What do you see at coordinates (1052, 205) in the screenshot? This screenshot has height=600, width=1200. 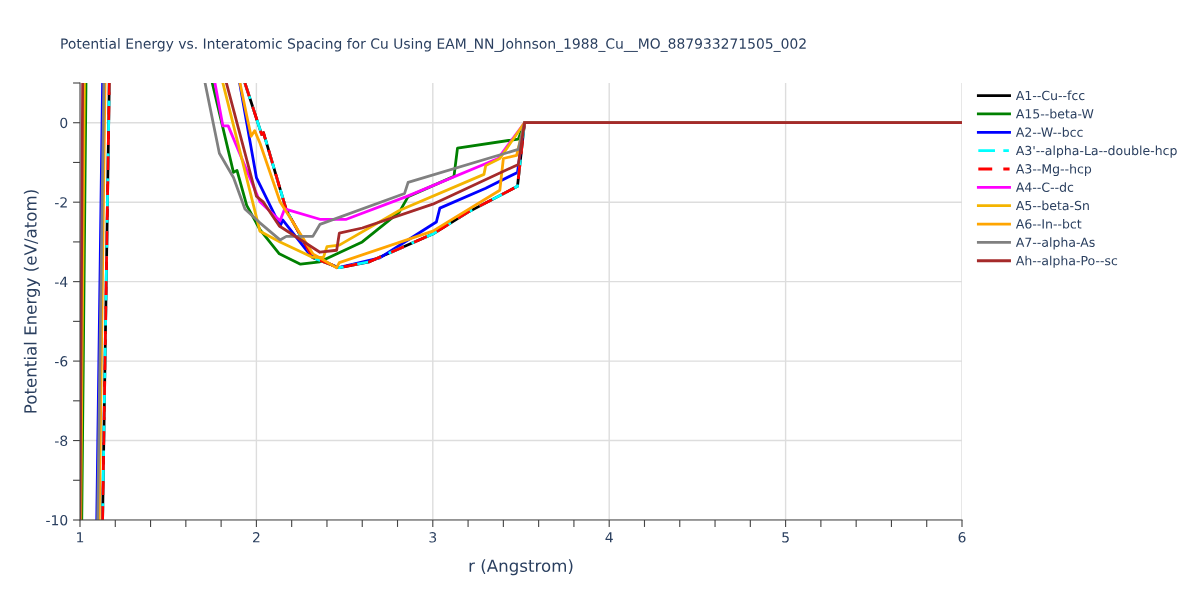 I see `legend-label: A5--beta-Sn` at bounding box center [1052, 205].